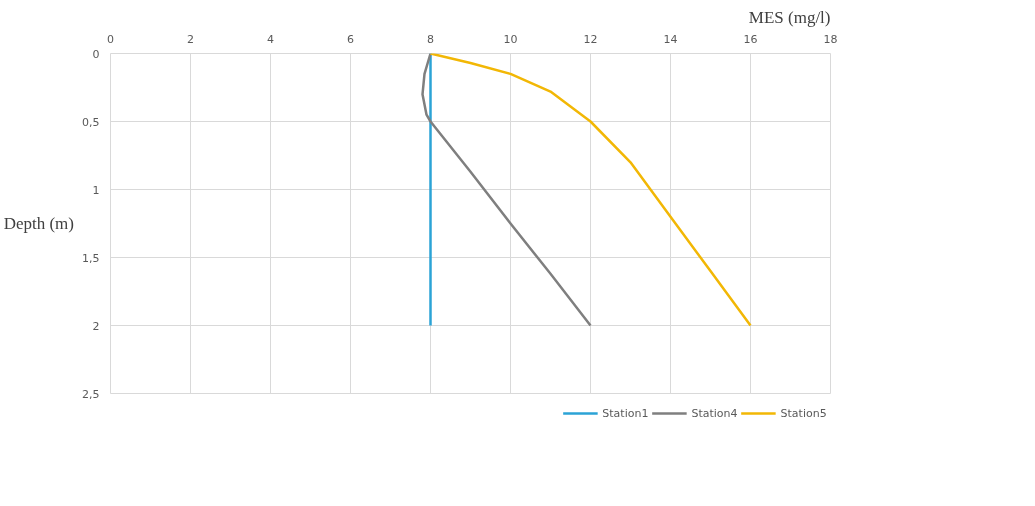 This screenshot has height=506, width=1035. Describe the element at coordinates (830, 39) in the screenshot. I see `x-tick-label: 18` at that location.